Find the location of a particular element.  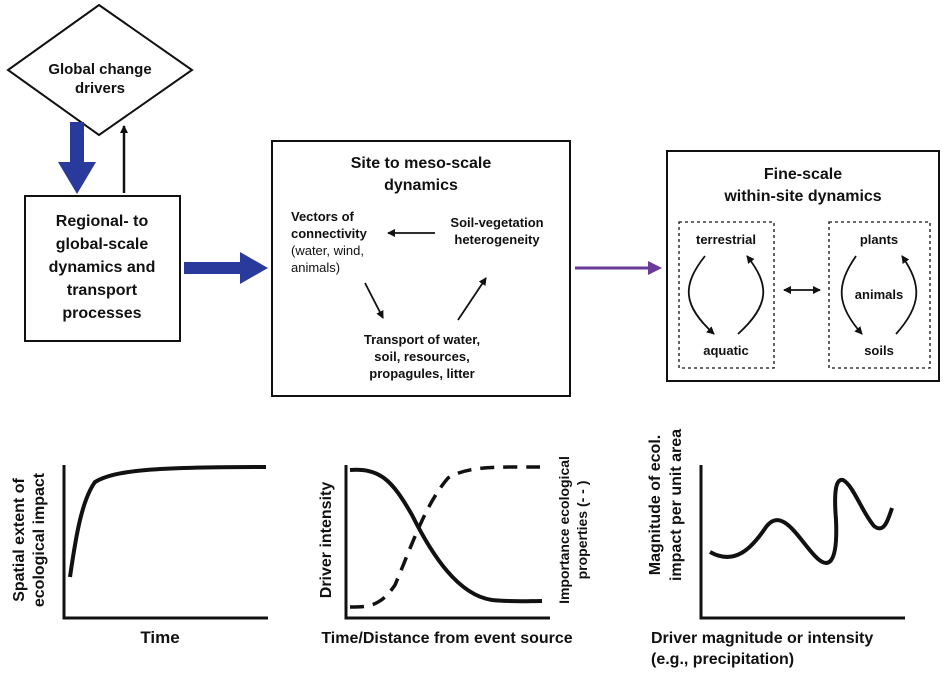

soils-to-plants-arrow is located at coordinates (906, 295).